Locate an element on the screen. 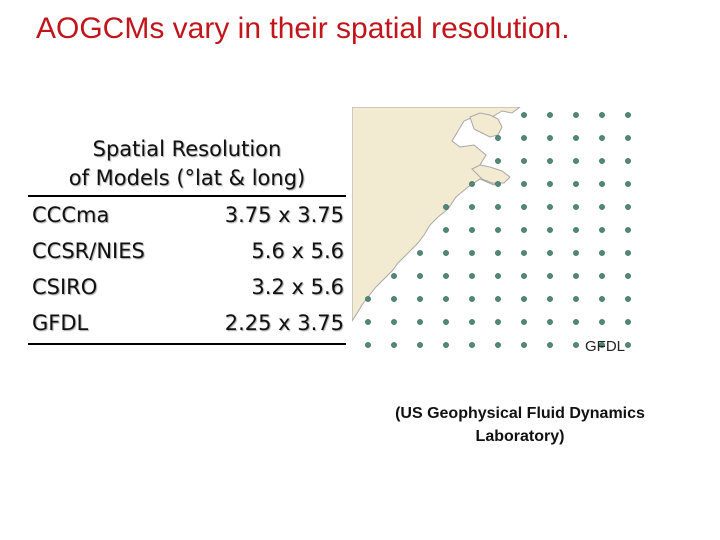 The width and height of the screenshot is (720, 540). model-resolution: 3.75 x 3.75 is located at coordinates (284, 215).